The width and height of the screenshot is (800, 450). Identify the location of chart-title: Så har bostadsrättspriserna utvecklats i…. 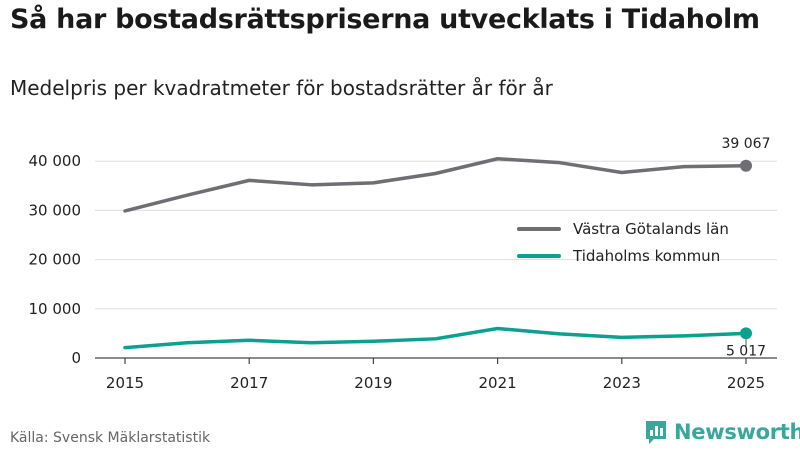
(385, 19).